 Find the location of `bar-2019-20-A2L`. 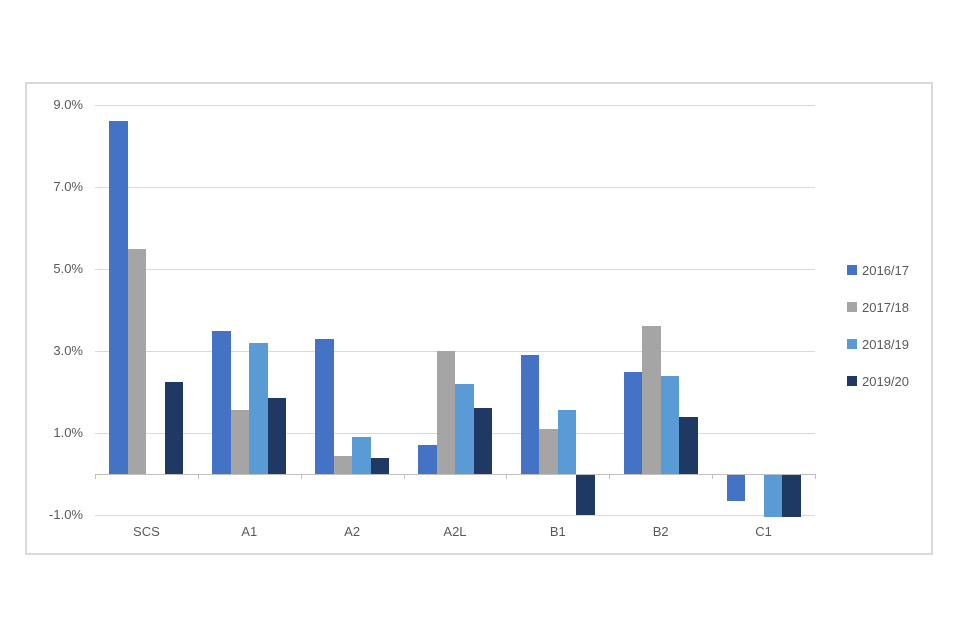

bar-2019-20-A2L is located at coordinates (482, 441).